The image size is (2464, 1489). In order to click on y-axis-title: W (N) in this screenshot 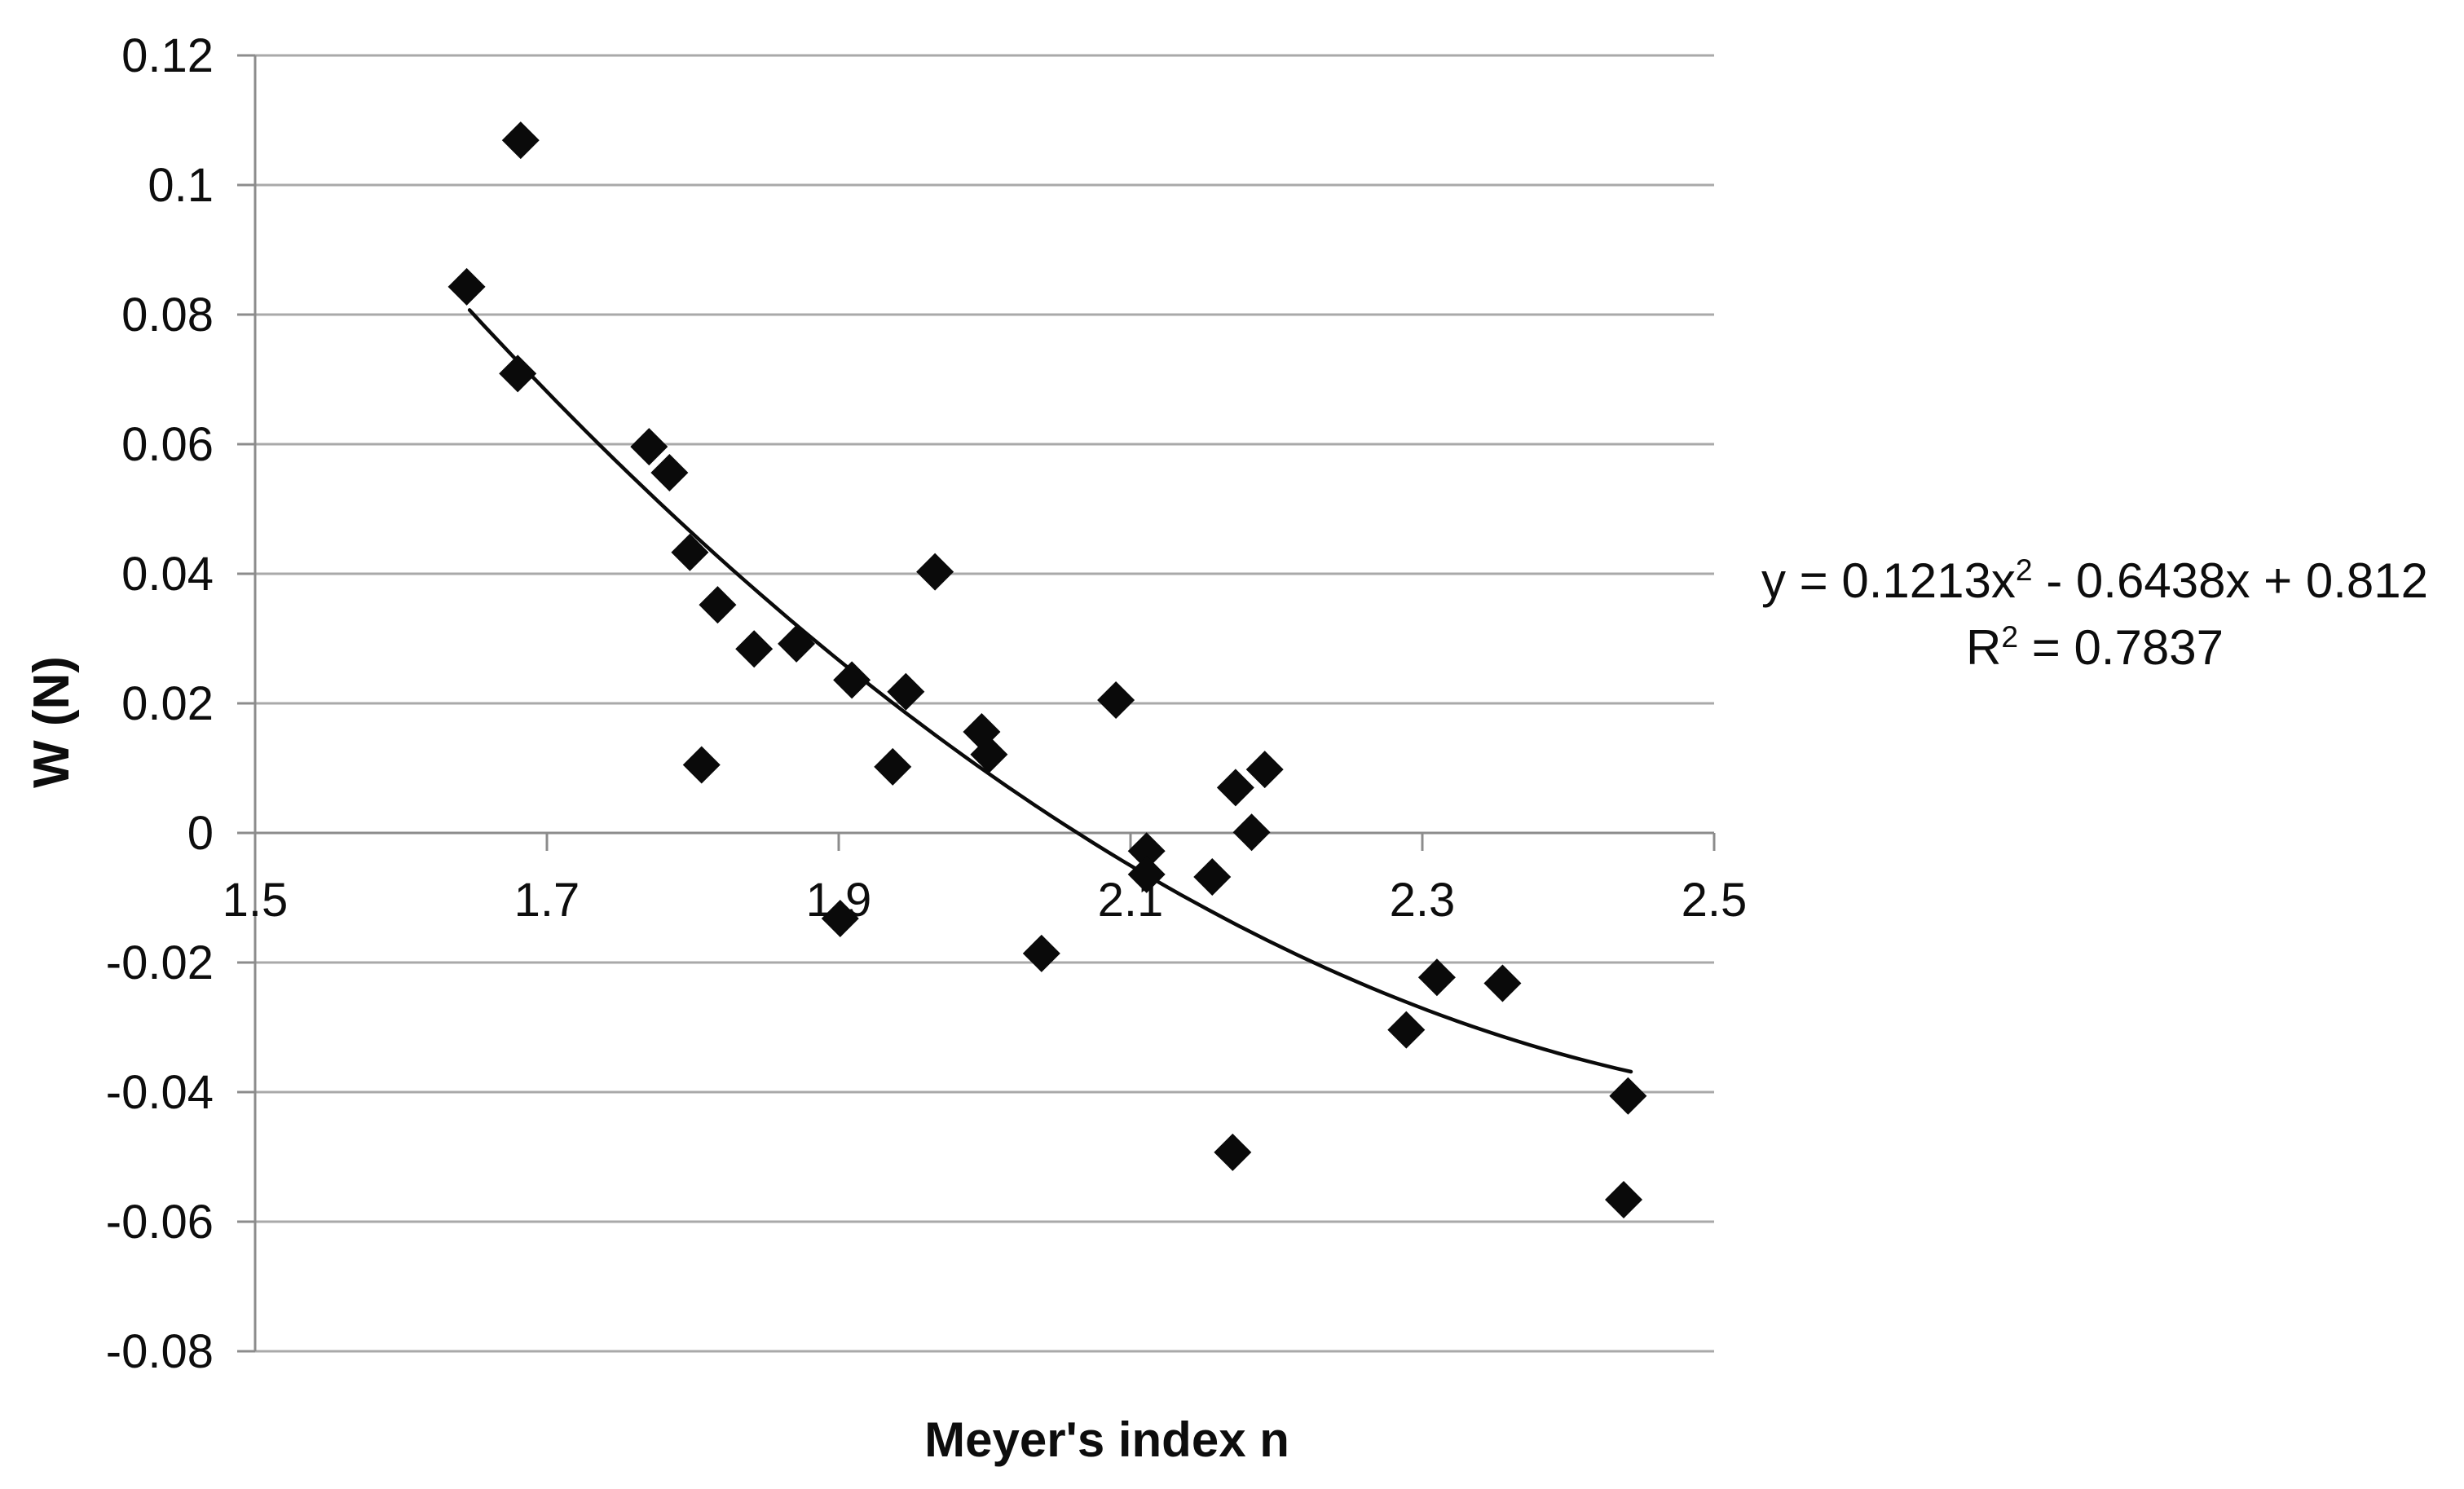, I will do `click(52, 722)`.